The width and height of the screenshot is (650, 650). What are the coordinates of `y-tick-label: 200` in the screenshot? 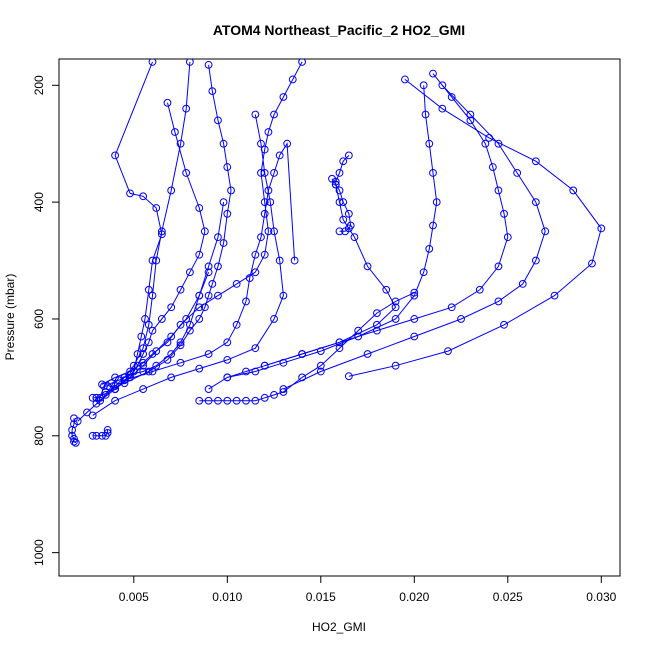 It's located at (39, 85).